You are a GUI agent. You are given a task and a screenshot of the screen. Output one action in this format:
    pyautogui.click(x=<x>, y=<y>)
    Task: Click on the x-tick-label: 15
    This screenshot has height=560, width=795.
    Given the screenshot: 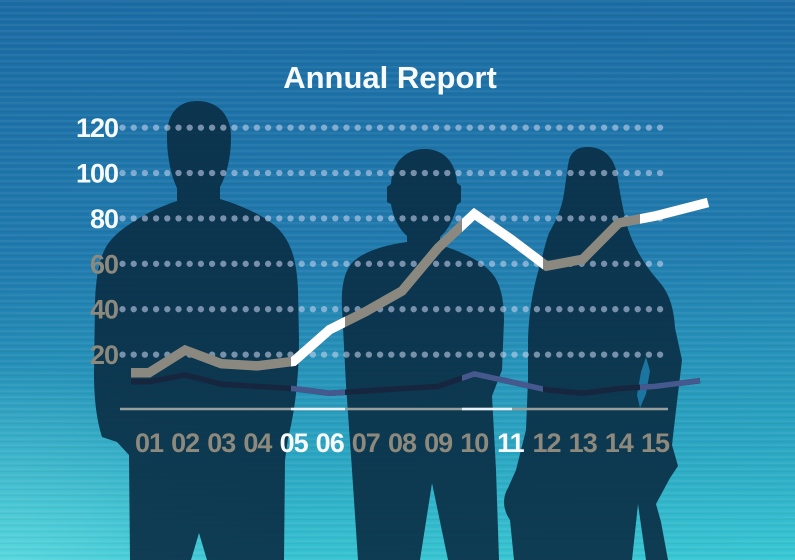 What is the action you would take?
    pyautogui.click(x=655, y=443)
    